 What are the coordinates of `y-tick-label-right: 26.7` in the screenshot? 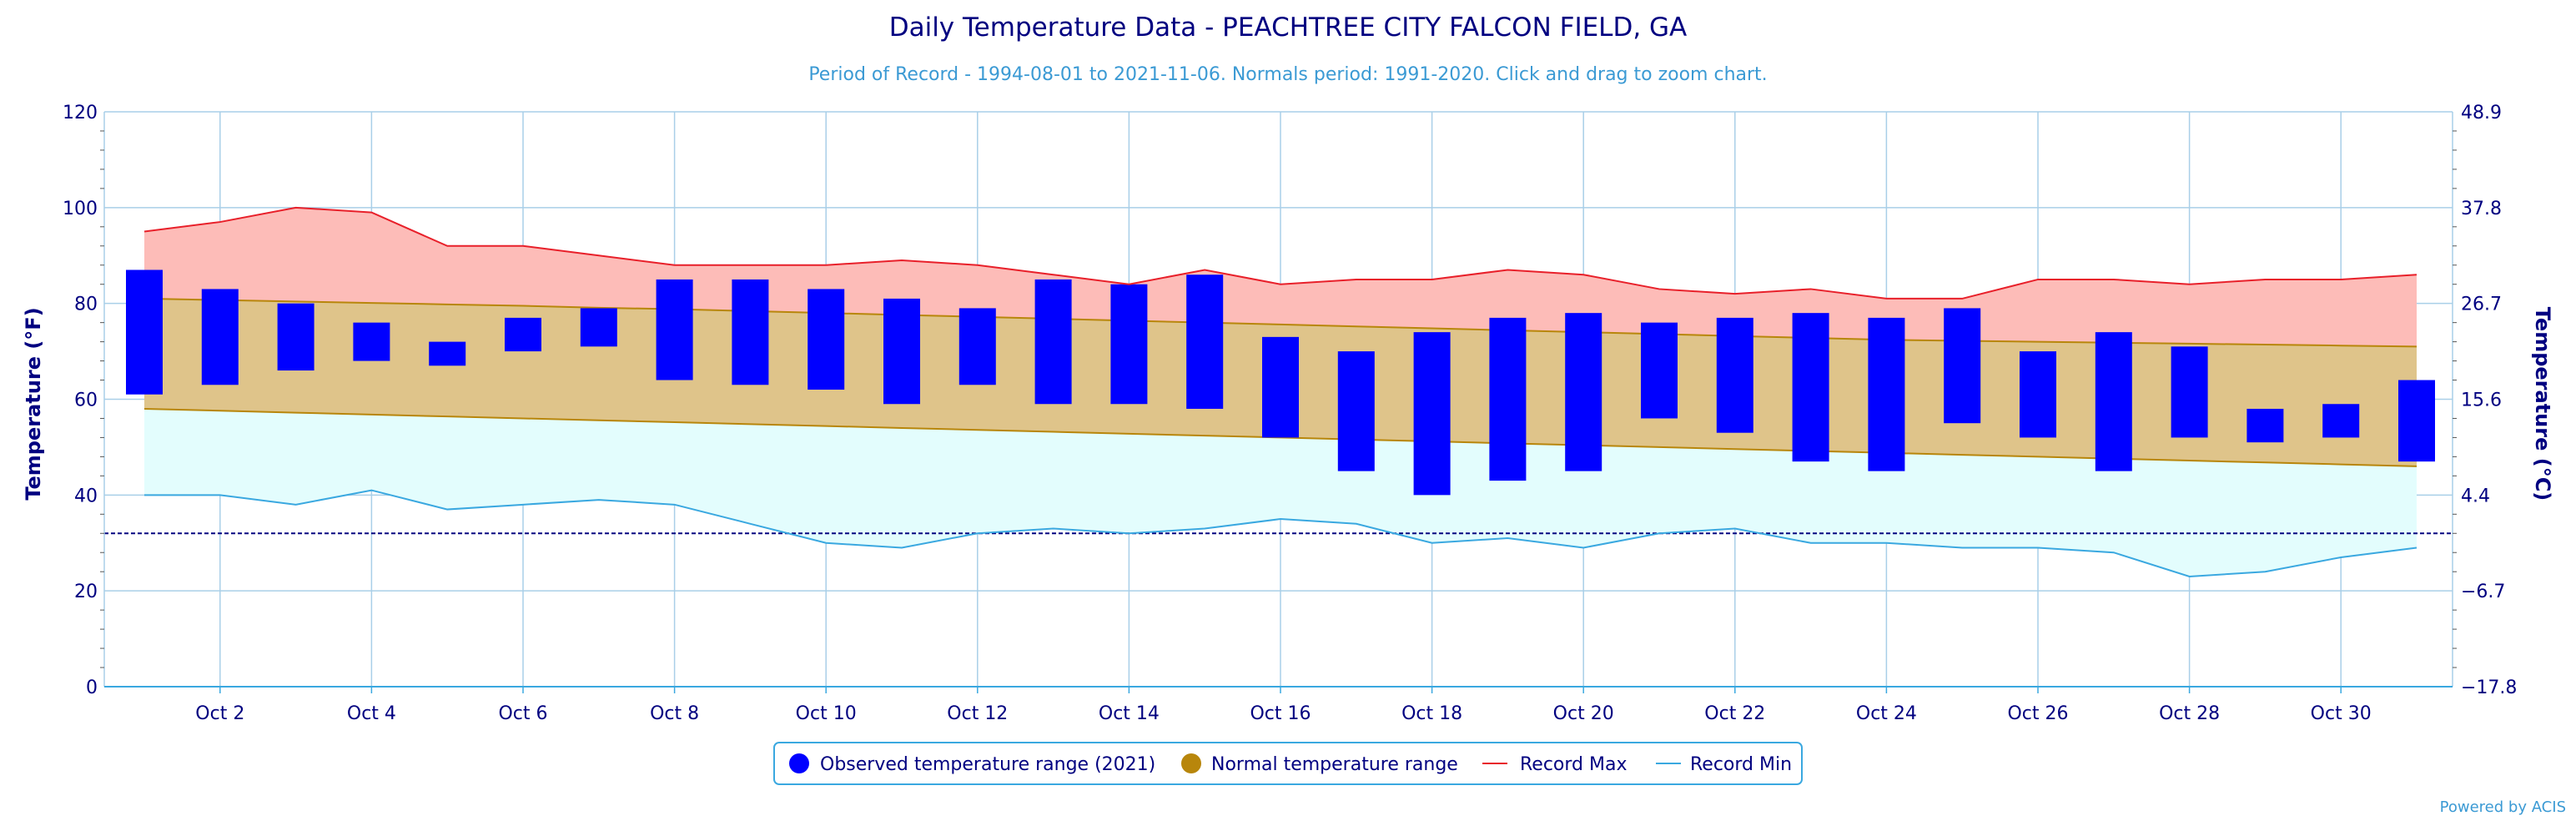 It's located at (2481, 305).